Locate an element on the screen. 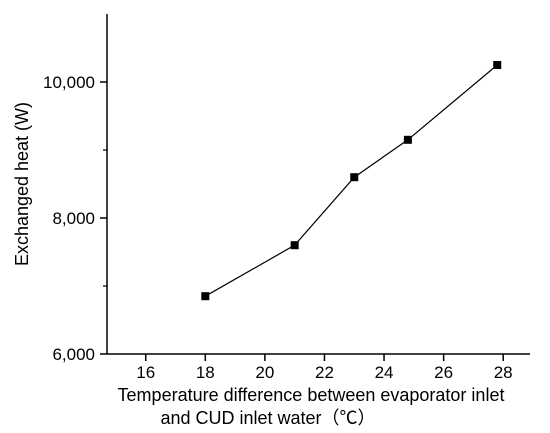 This screenshot has width=550, height=433. x-tick-label: 24 is located at coordinates (384, 372).